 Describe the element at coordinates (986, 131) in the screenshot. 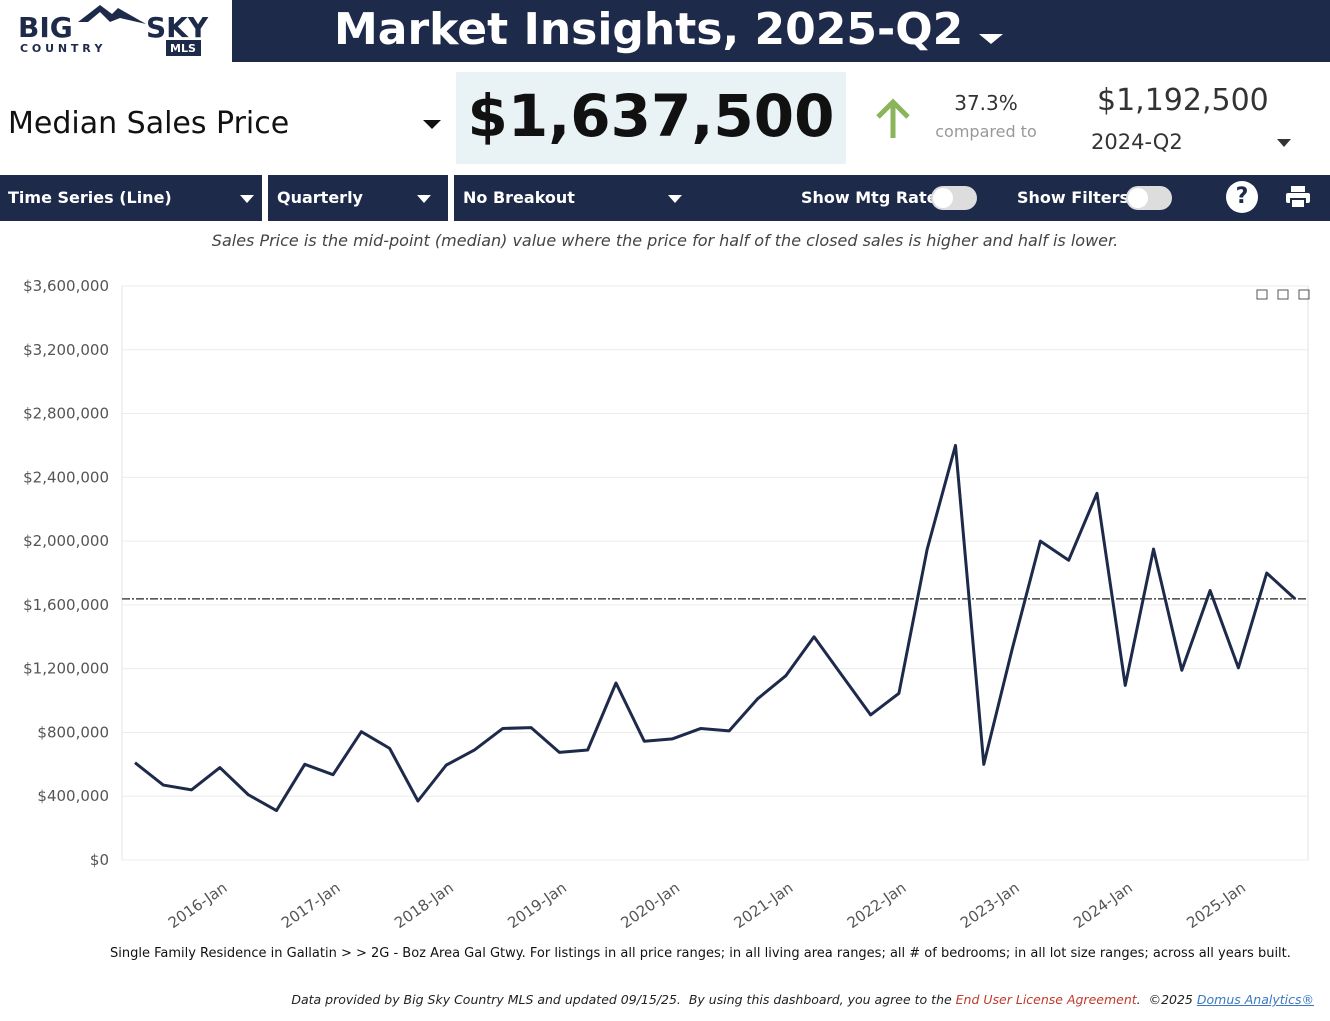

I see `kpi-compared: compared to` at that location.